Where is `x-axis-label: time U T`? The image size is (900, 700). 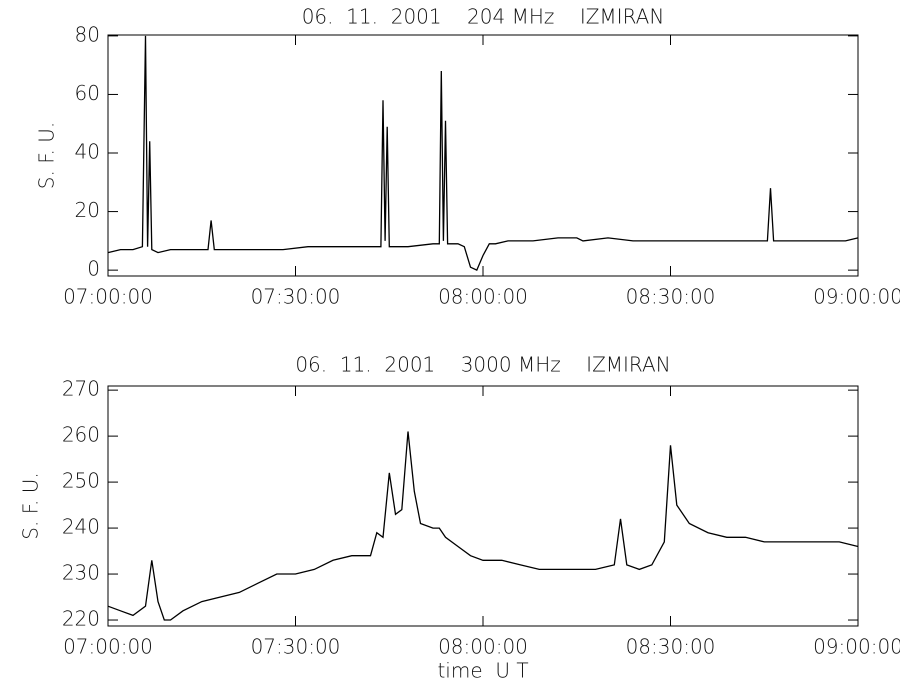
x-axis-label: time U T is located at coordinates (482, 671).